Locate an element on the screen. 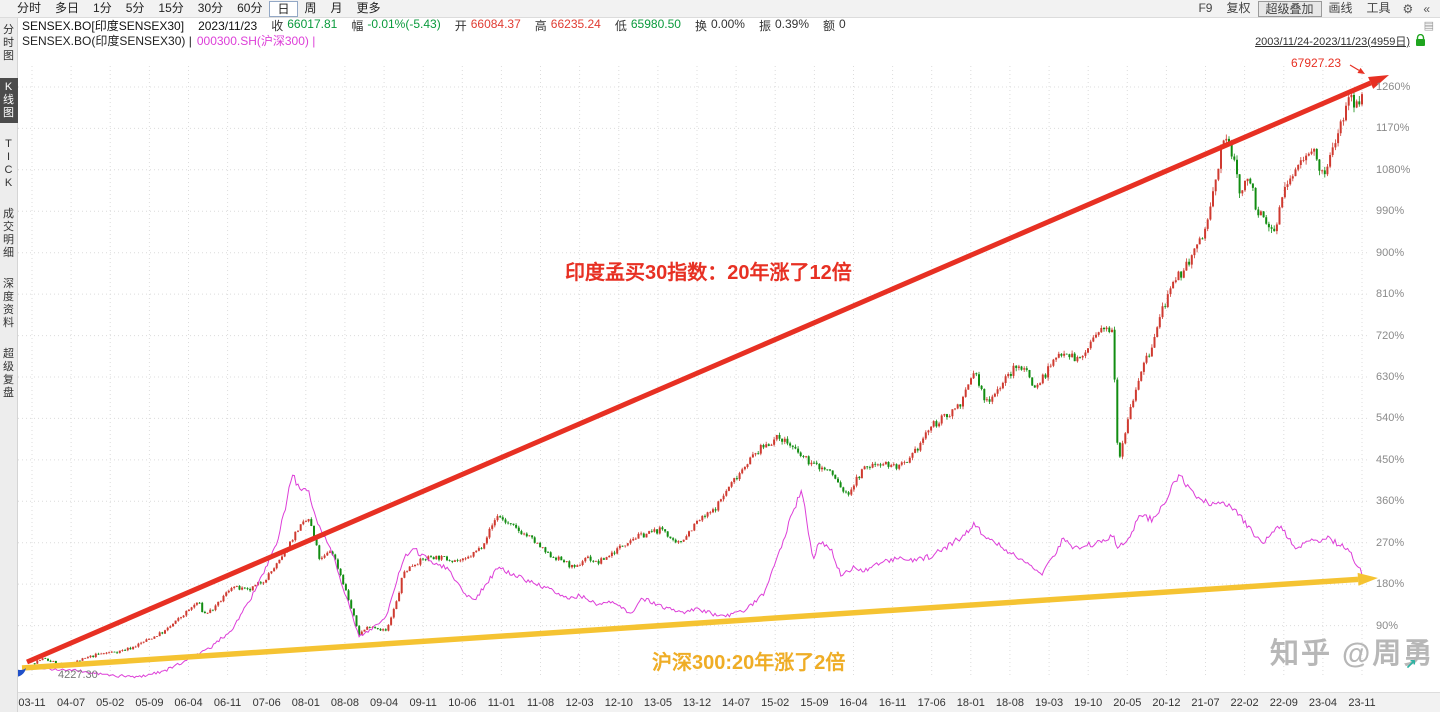  x-axis-label-7: 08-01 is located at coordinates (305, 703).